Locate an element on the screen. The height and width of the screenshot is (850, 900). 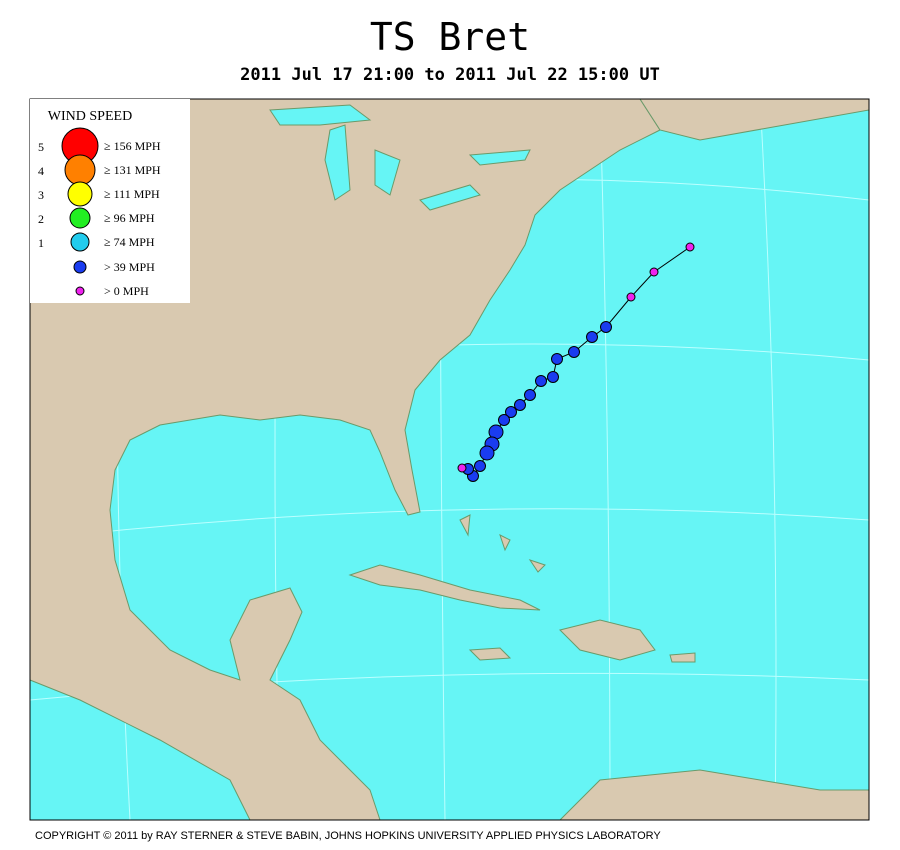
legend-box is located at coordinates (110, 201).